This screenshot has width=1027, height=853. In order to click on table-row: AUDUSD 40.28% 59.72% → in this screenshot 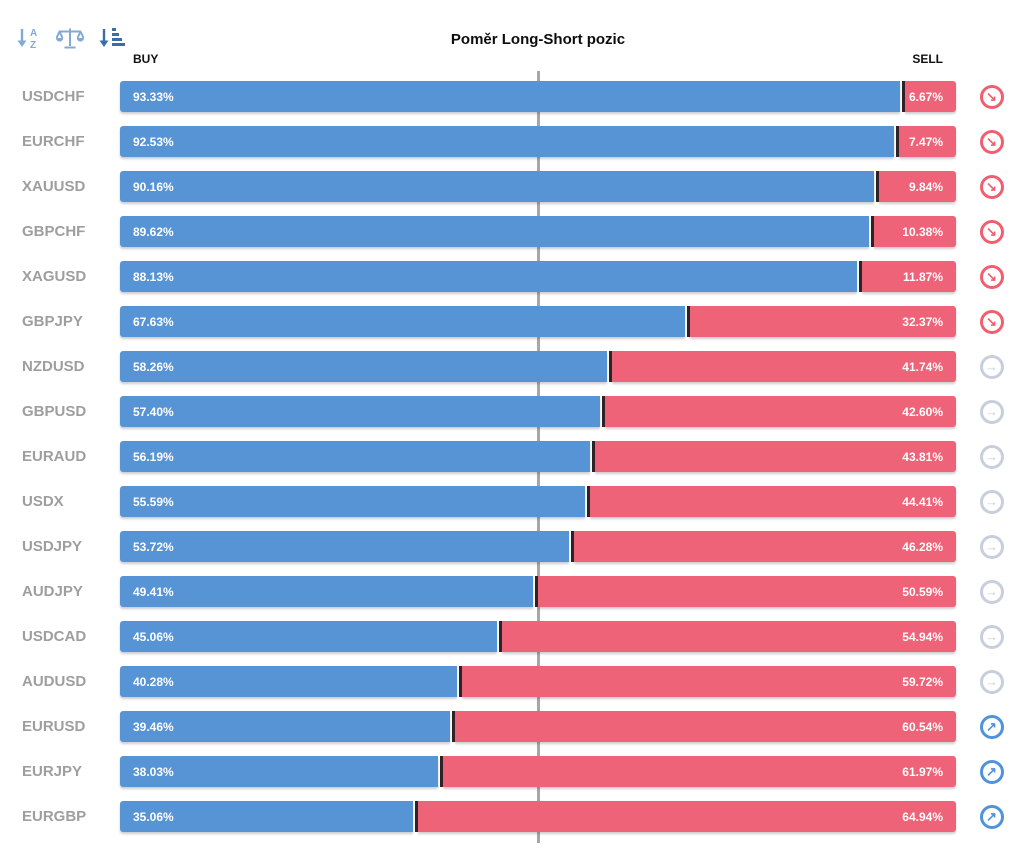, I will do `click(513, 681)`.